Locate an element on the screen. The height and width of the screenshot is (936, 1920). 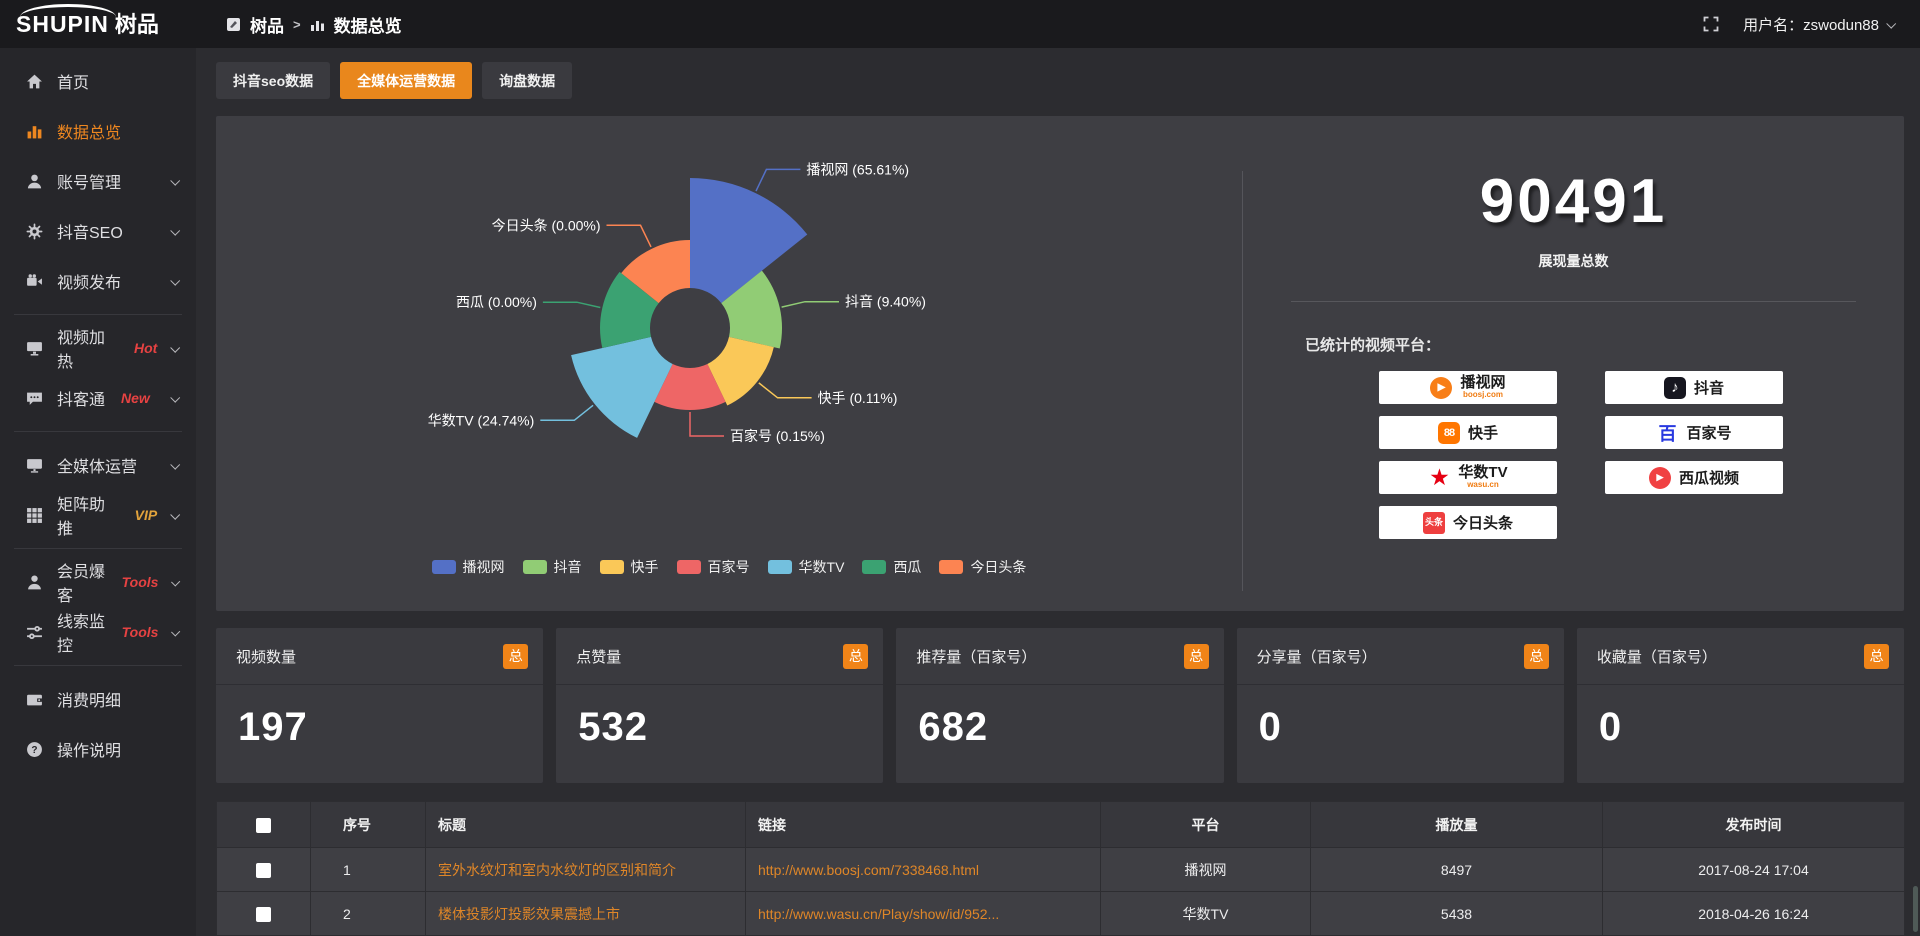
legend-item-百家号: 百家号 is located at coordinates (713, 567).